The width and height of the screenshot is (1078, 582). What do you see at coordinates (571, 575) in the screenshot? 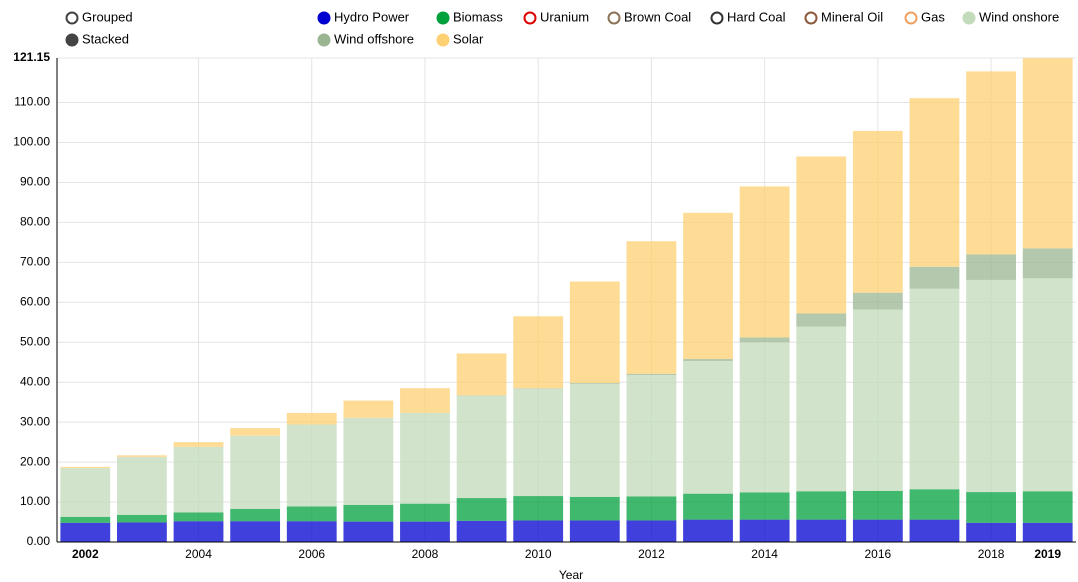
I see `x-axis-label: Year` at bounding box center [571, 575].